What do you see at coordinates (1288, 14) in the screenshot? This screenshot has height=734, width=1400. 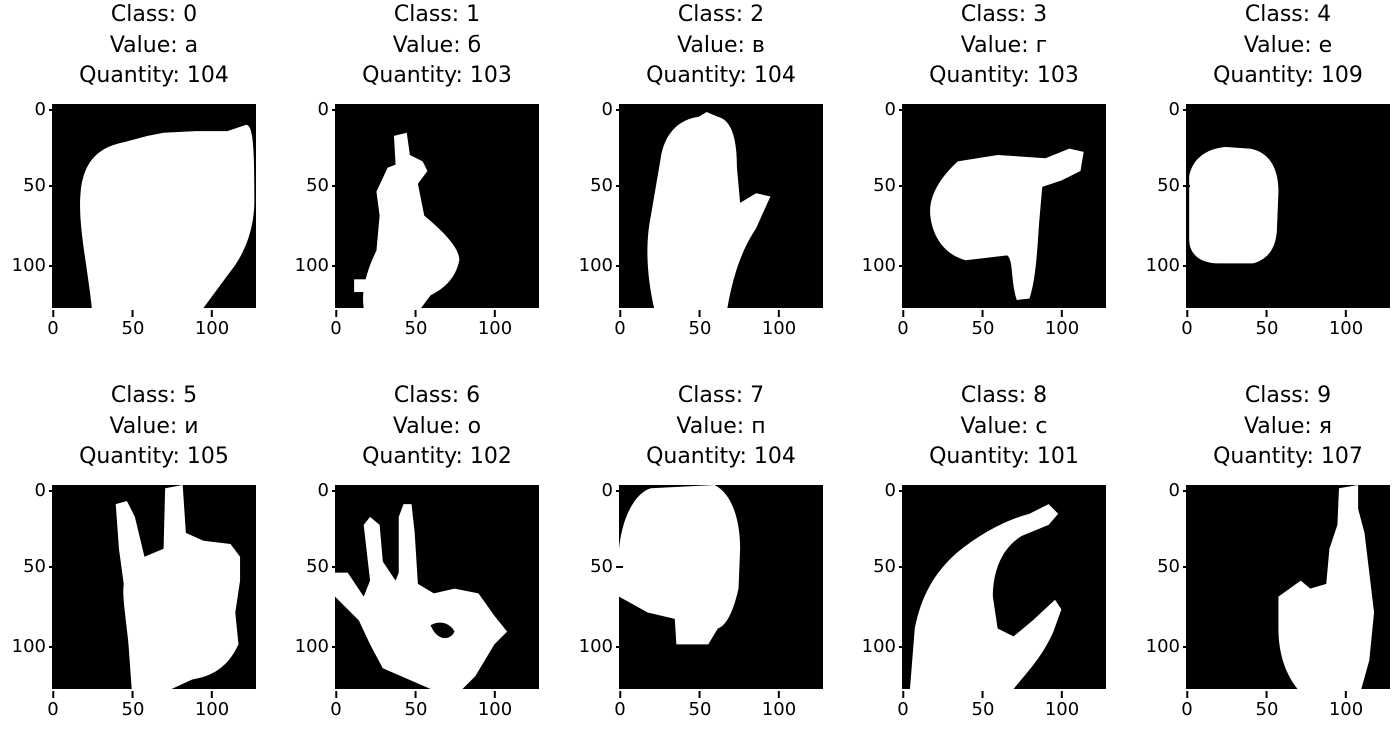 I see `class-label: Class: 4` at bounding box center [1288, 14].